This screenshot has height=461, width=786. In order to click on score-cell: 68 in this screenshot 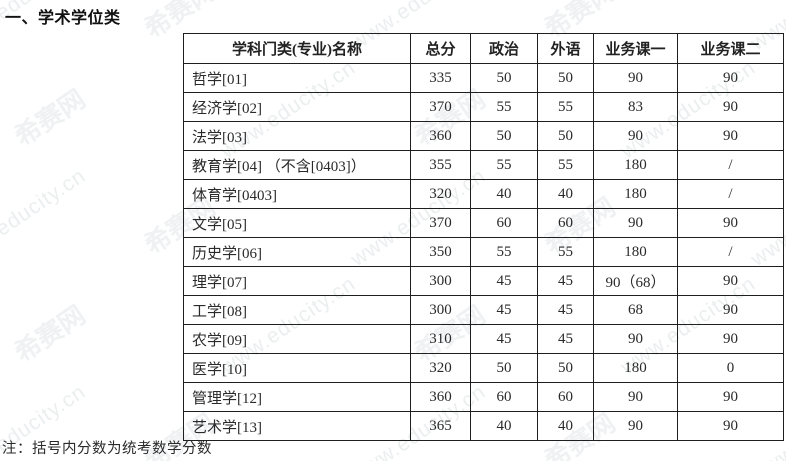, I will do `click(635, 310)`.